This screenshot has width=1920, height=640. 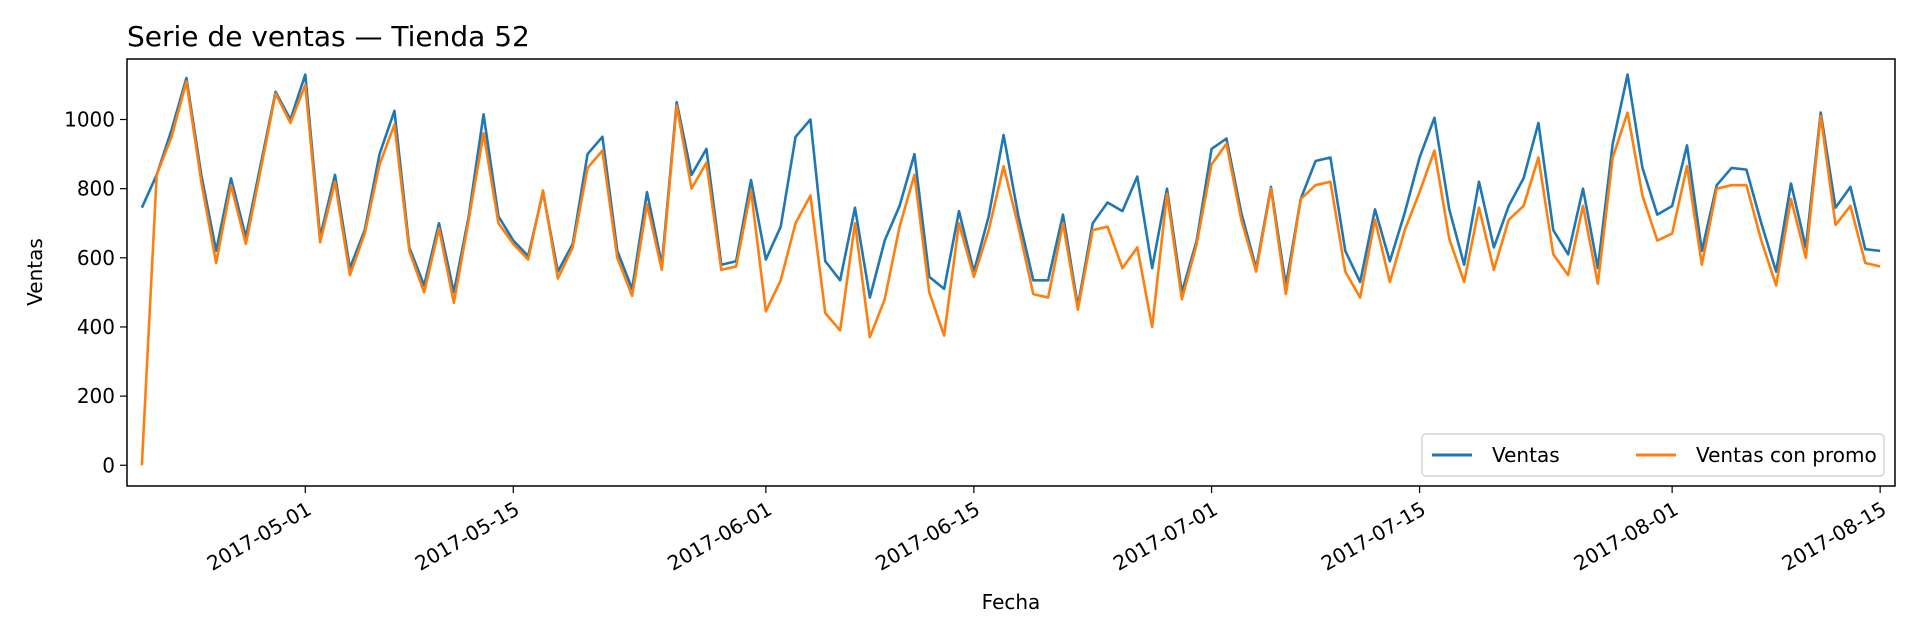 I want to click on y-tick-label: 800, so click(x=96, y=189).